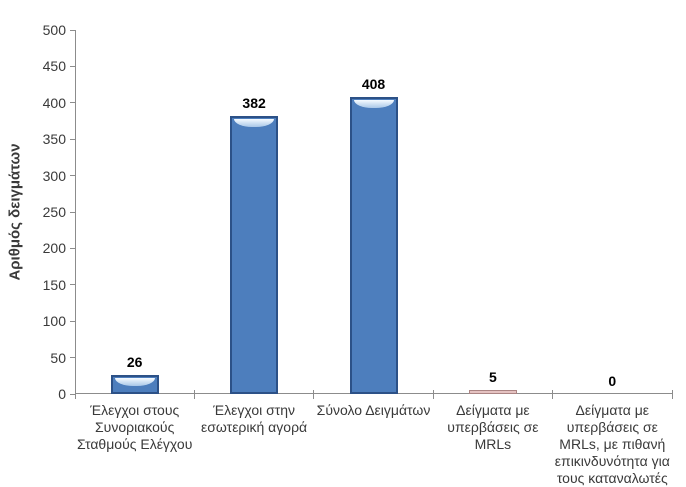 This screenshot has width=686, height=487. Describe the element at coordinates (54, 30) in the screenshot. I see `y-tick-label: 500` at that location.